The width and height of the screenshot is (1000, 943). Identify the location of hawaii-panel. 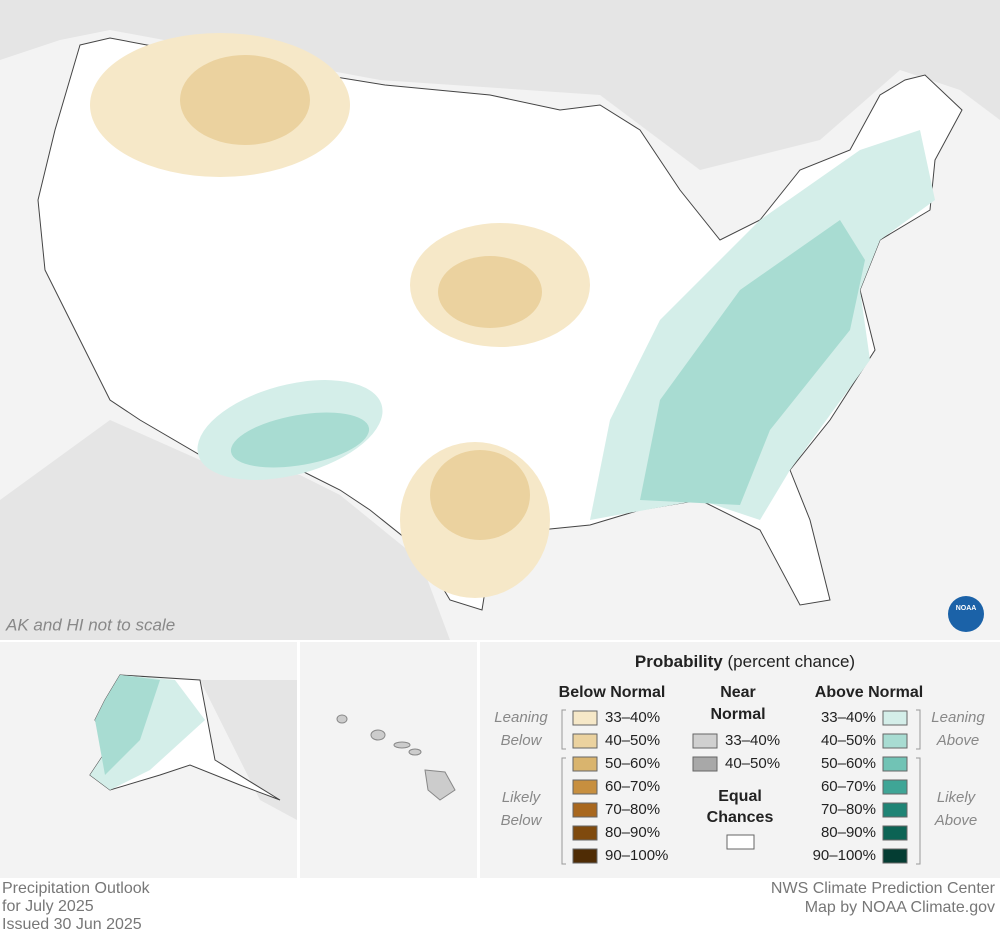
(388, 760).